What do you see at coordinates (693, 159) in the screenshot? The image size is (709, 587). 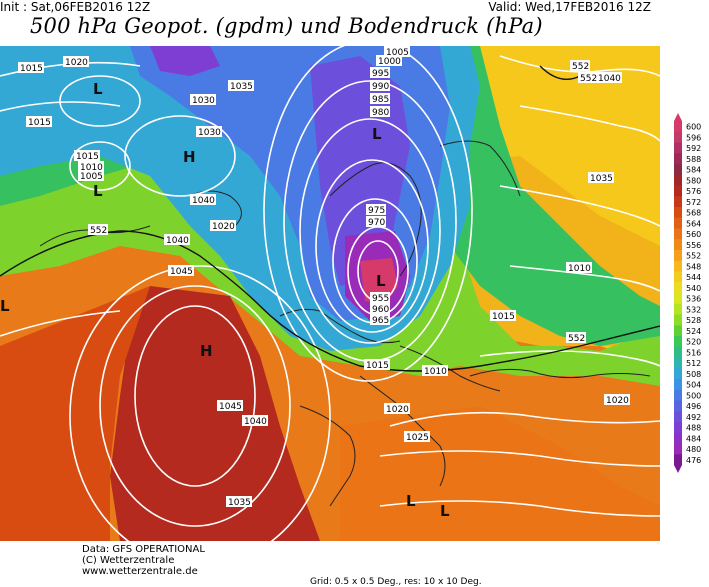 I see `legend-level-label: 588` at bounding box center [693, 159].